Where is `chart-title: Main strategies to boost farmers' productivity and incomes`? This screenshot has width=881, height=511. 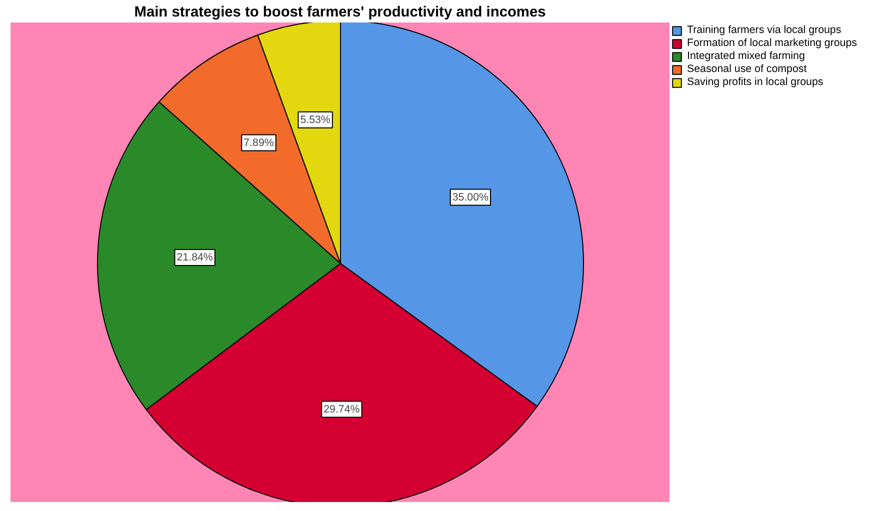
chart-title: Main strategies to boost farmers' productivity and incomes is located at coordinates (340, 12).